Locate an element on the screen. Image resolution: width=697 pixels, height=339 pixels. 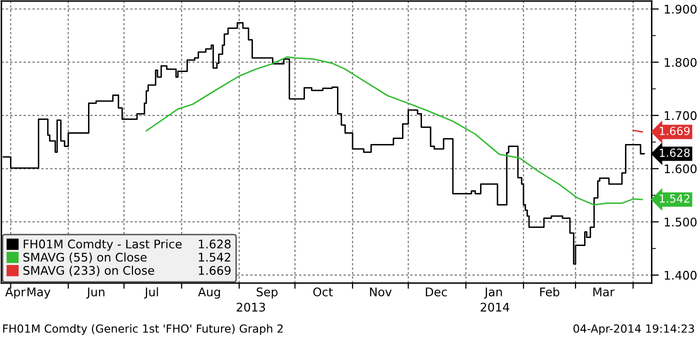
text: 1.542 is located at coordinates (214, 257).